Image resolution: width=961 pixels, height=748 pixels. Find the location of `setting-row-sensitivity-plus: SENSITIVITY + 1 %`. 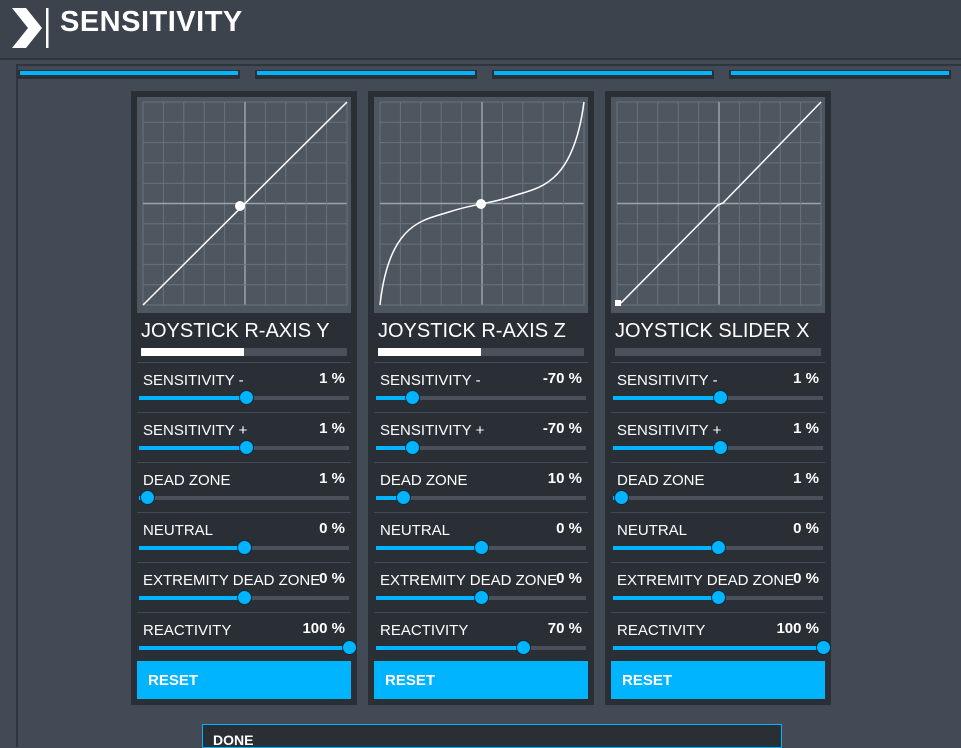

setting-row-sensitivity-plus: SENSITIVITY + 1 % is located at coordinates (244, 437).